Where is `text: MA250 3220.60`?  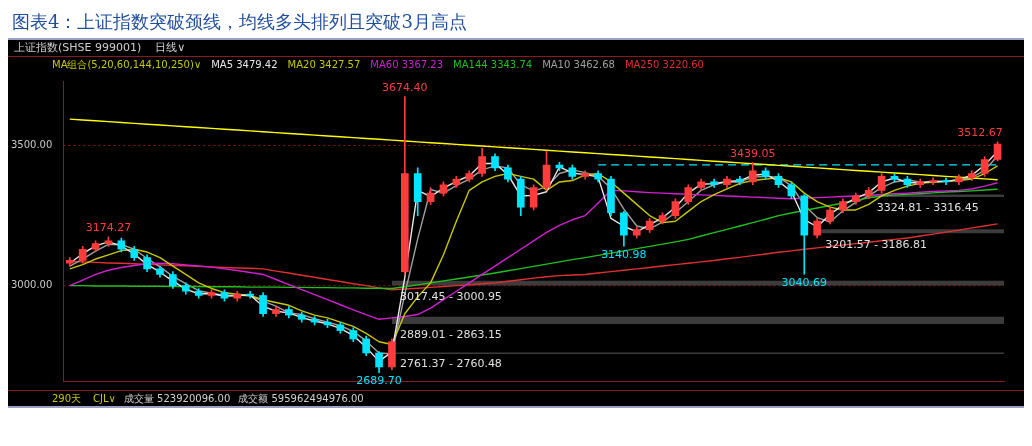 text: MA250 3220.60 is located at coordinates (664, 64).